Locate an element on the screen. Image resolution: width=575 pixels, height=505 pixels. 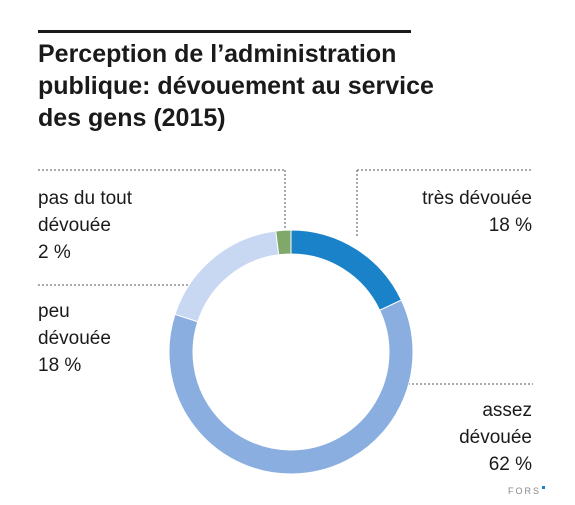
label-pas-du-tout-value: 2 % is located at coordinates (54, 252).